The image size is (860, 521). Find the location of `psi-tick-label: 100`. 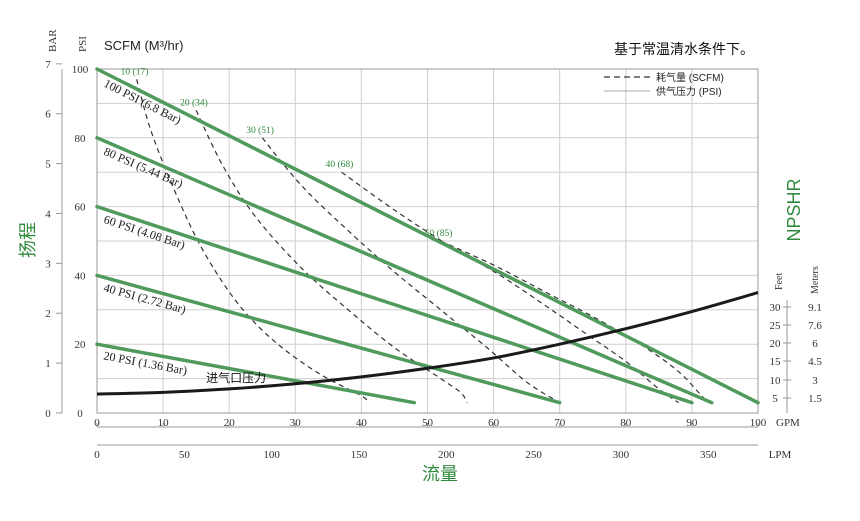

psi-tick-label: 100 is located at coordinates (80, 70).